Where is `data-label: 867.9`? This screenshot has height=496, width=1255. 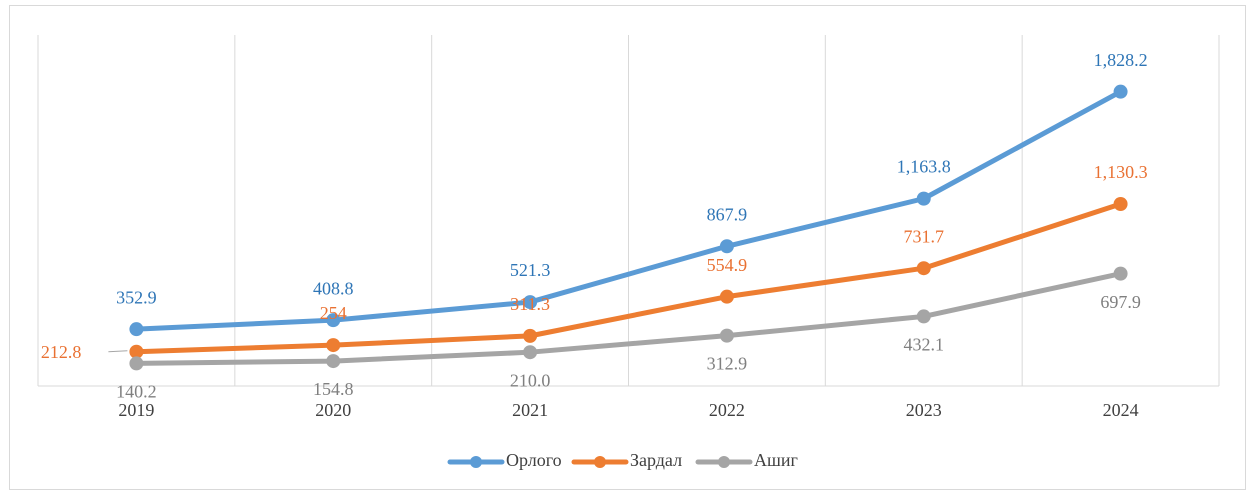 data-label: 867.9 is located at coordinates (727, 214).